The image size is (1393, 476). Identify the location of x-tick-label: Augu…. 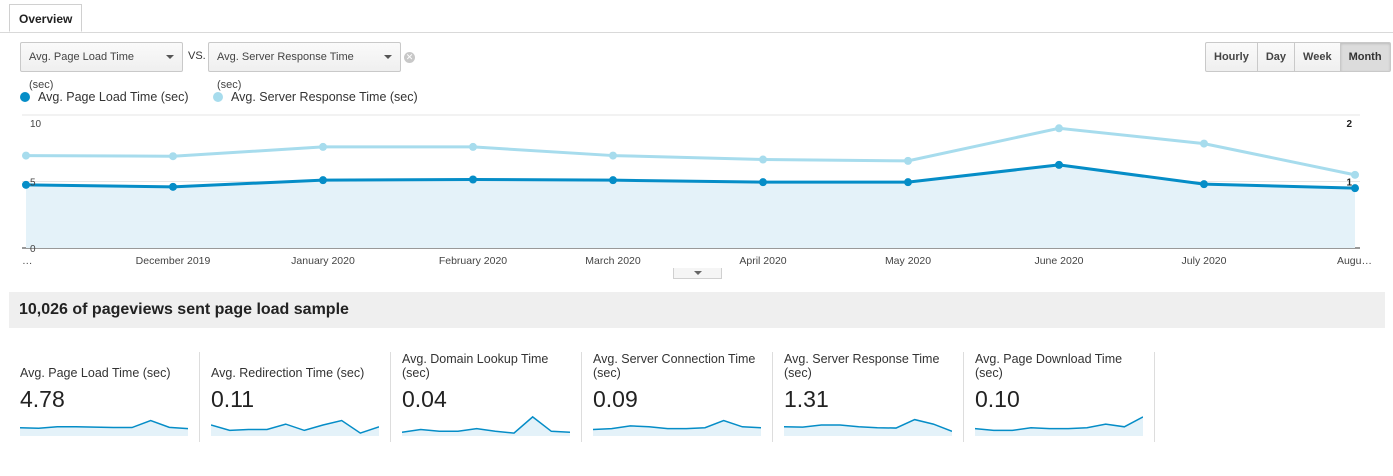
(1354, 261).